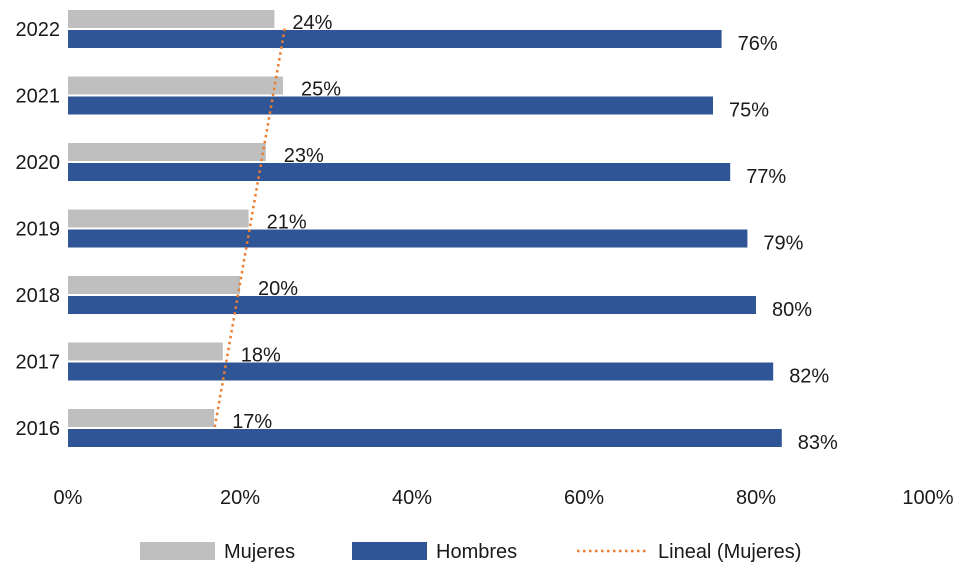  I want to click on data-label-hombres-2022: 76%, so click(758, 44).